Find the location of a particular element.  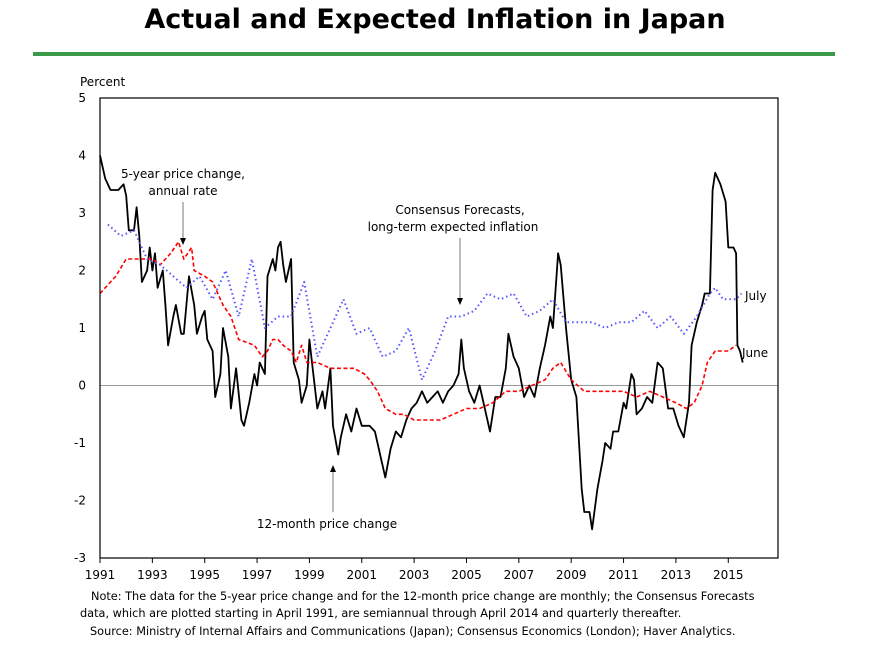

y-tick-label: 3 is located at coordinates (82, 213).